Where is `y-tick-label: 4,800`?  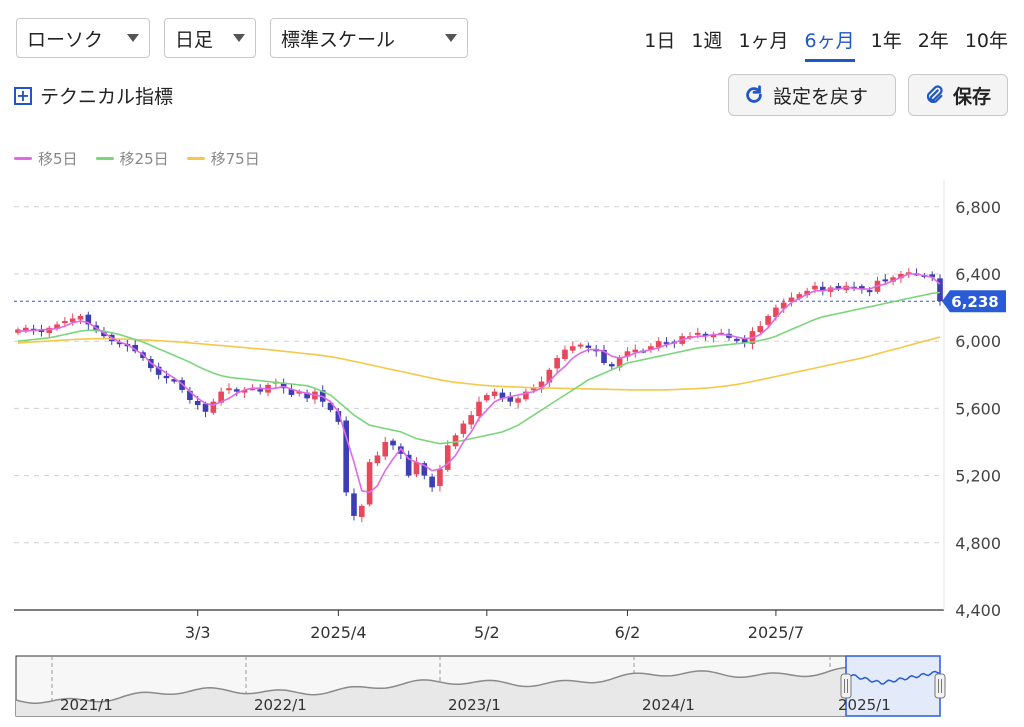
y-tick-label: 4,800 is located at coordinates (978, 543).